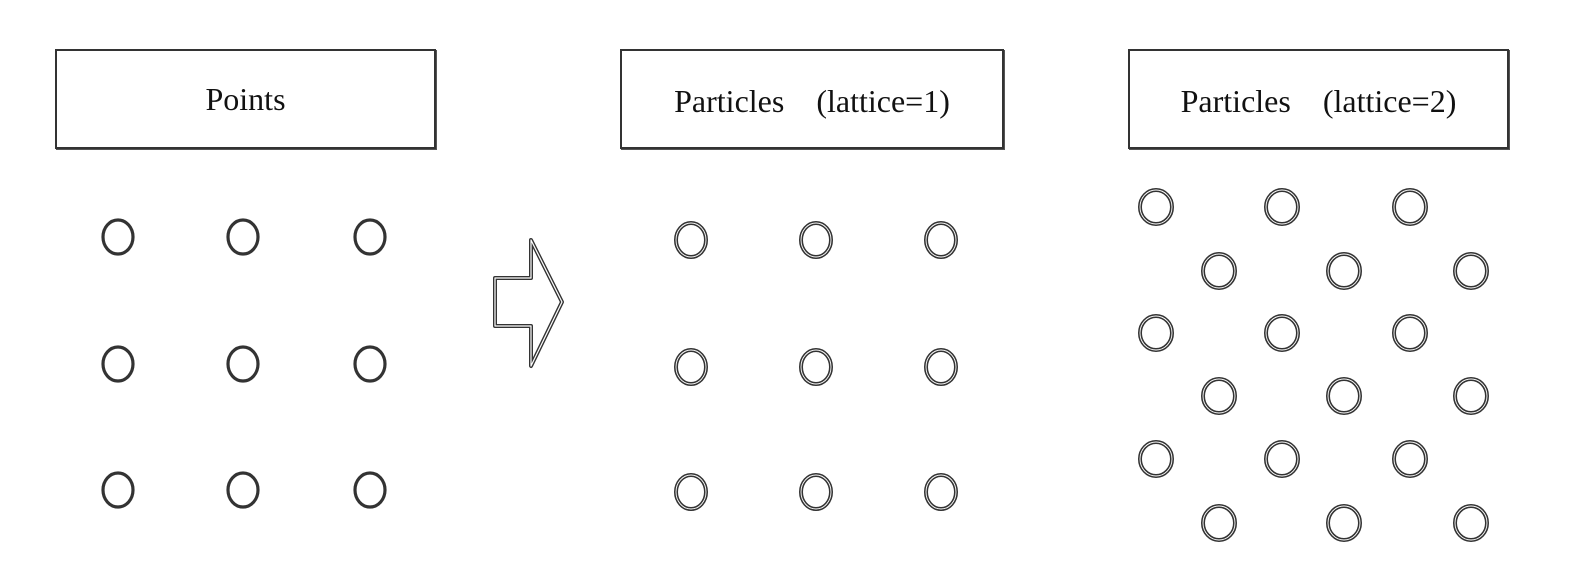  I want to click on points-label-box: Points, so click(245, 99).